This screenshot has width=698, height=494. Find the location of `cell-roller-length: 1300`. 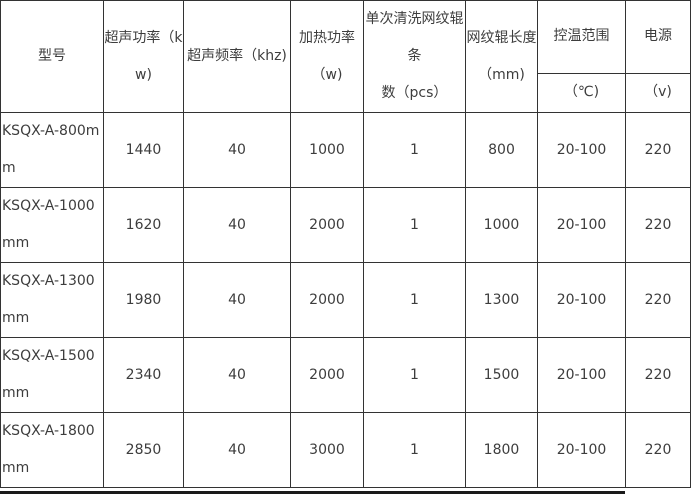

cell-roller-length: 1300 is located at coordinates (501, 300).